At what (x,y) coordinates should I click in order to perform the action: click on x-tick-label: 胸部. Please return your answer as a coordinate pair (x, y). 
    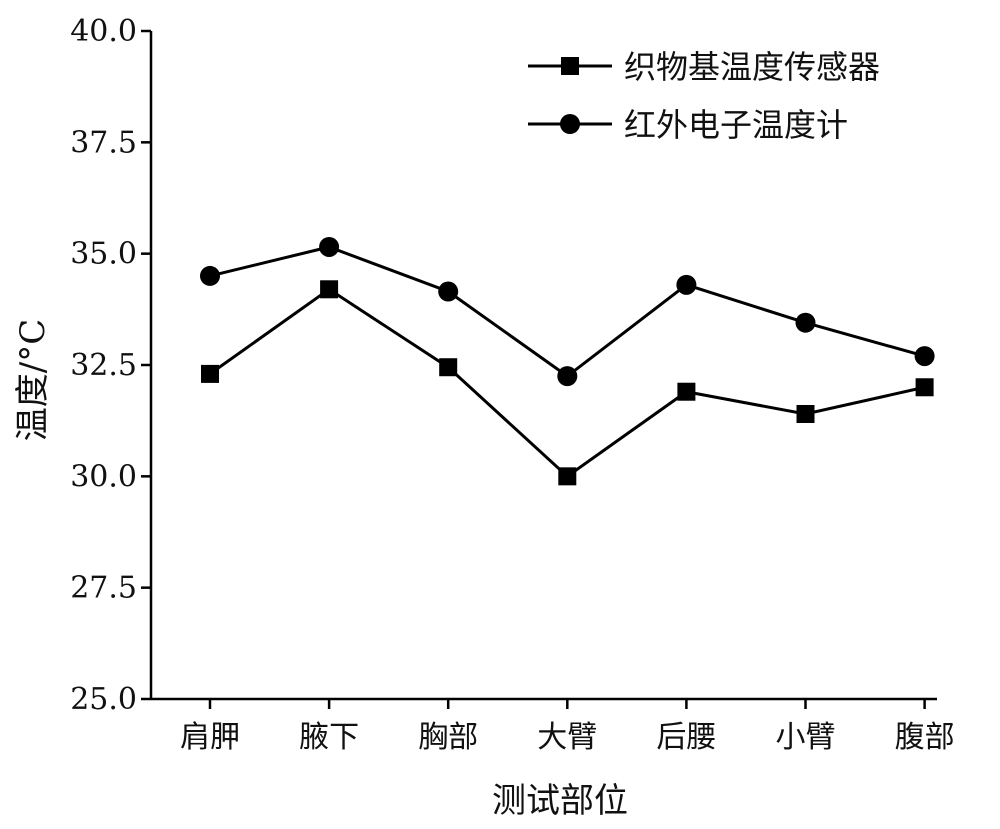
    Looking at the image, I should click on (448, 737).